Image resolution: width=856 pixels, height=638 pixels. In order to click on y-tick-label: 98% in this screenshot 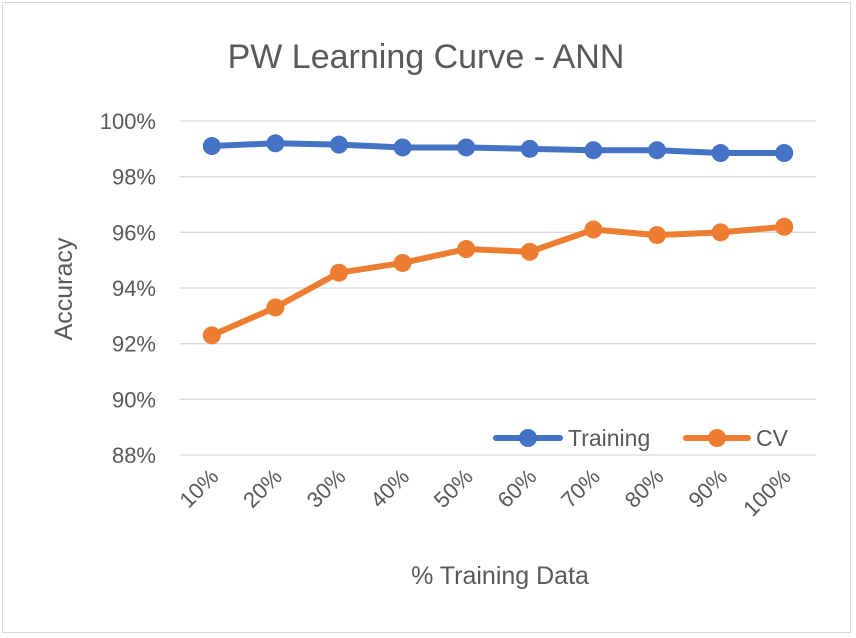, I will do `click(134, 177)`.